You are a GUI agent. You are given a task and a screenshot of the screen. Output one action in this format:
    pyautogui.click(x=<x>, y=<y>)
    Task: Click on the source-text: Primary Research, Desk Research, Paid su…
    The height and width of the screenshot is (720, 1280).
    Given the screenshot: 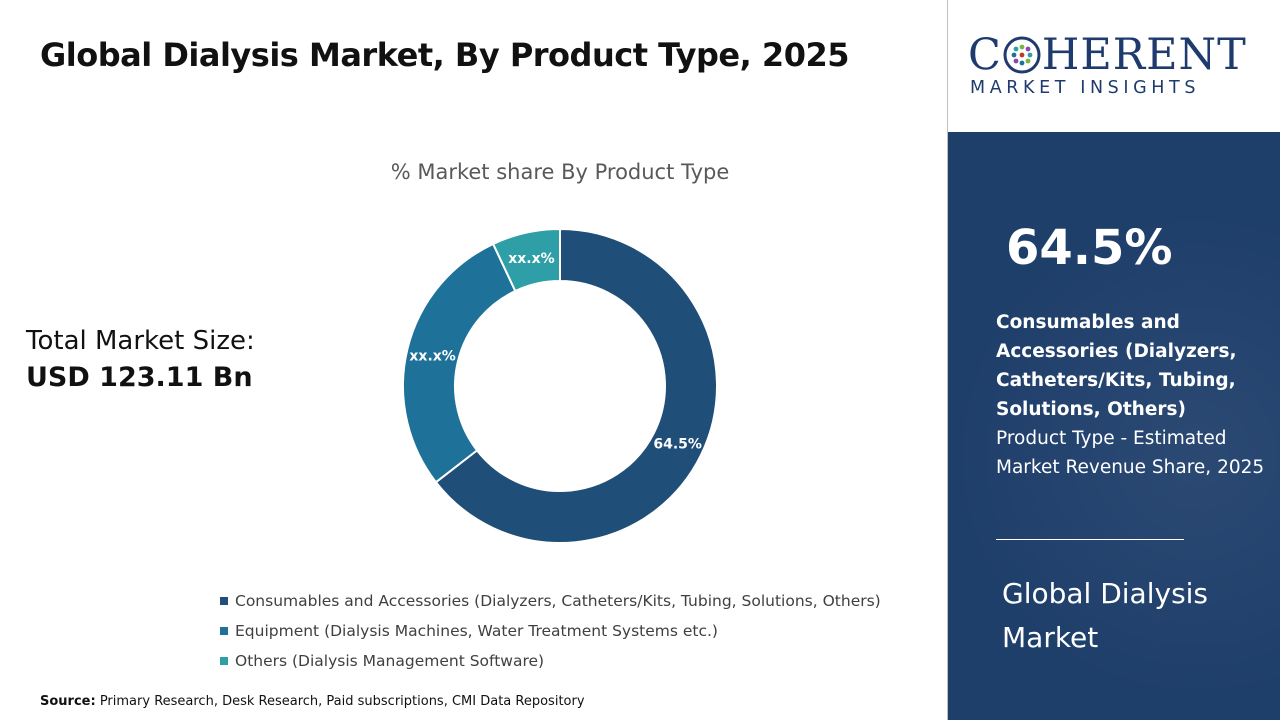 What is the action you would take?
    pyautogui.click(x=340, y=701)
    